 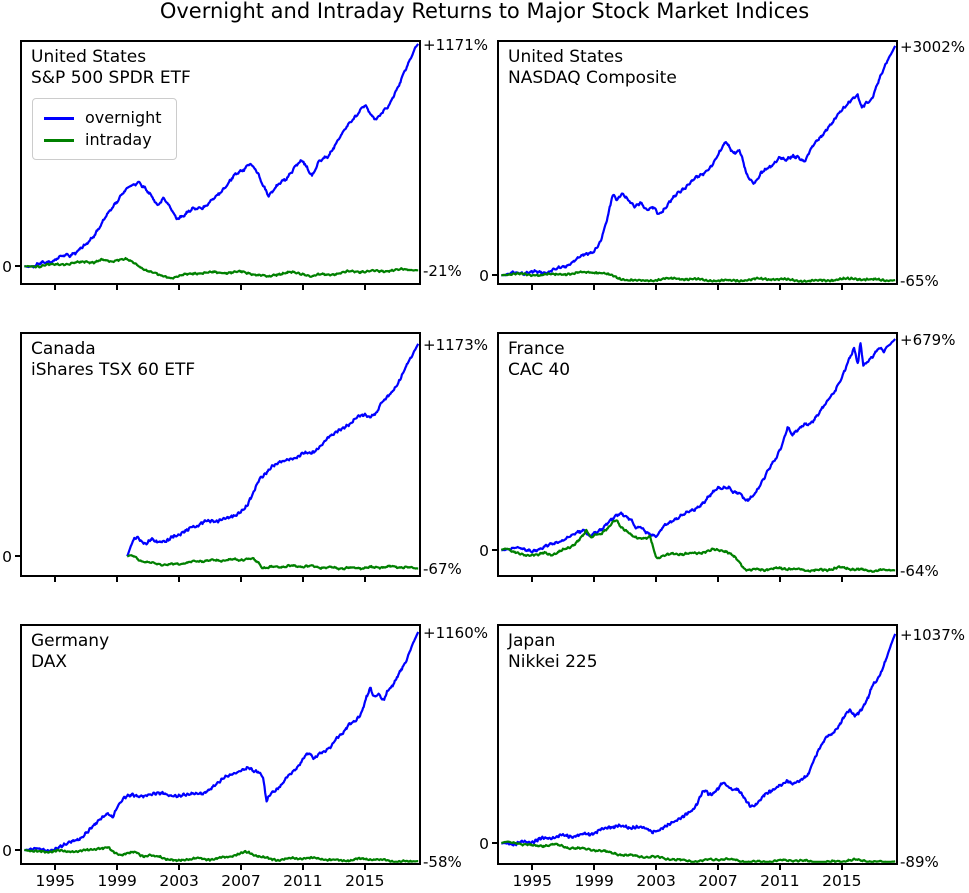 I want to click on legend-label-intraday: intraday, so click(x=118, y=139).